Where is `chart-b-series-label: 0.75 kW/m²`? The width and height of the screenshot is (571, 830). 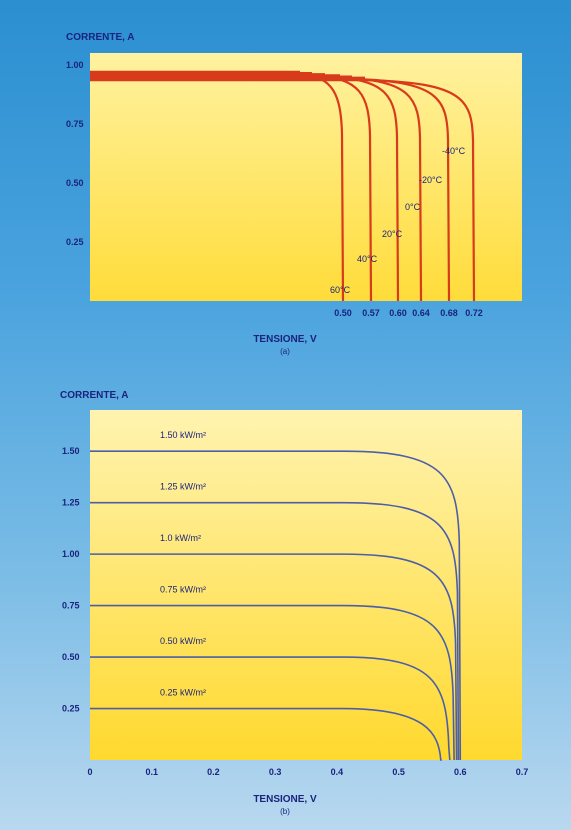
chart-b-series-label: 0.75 kW/m² is located at coordinates (183, 590).